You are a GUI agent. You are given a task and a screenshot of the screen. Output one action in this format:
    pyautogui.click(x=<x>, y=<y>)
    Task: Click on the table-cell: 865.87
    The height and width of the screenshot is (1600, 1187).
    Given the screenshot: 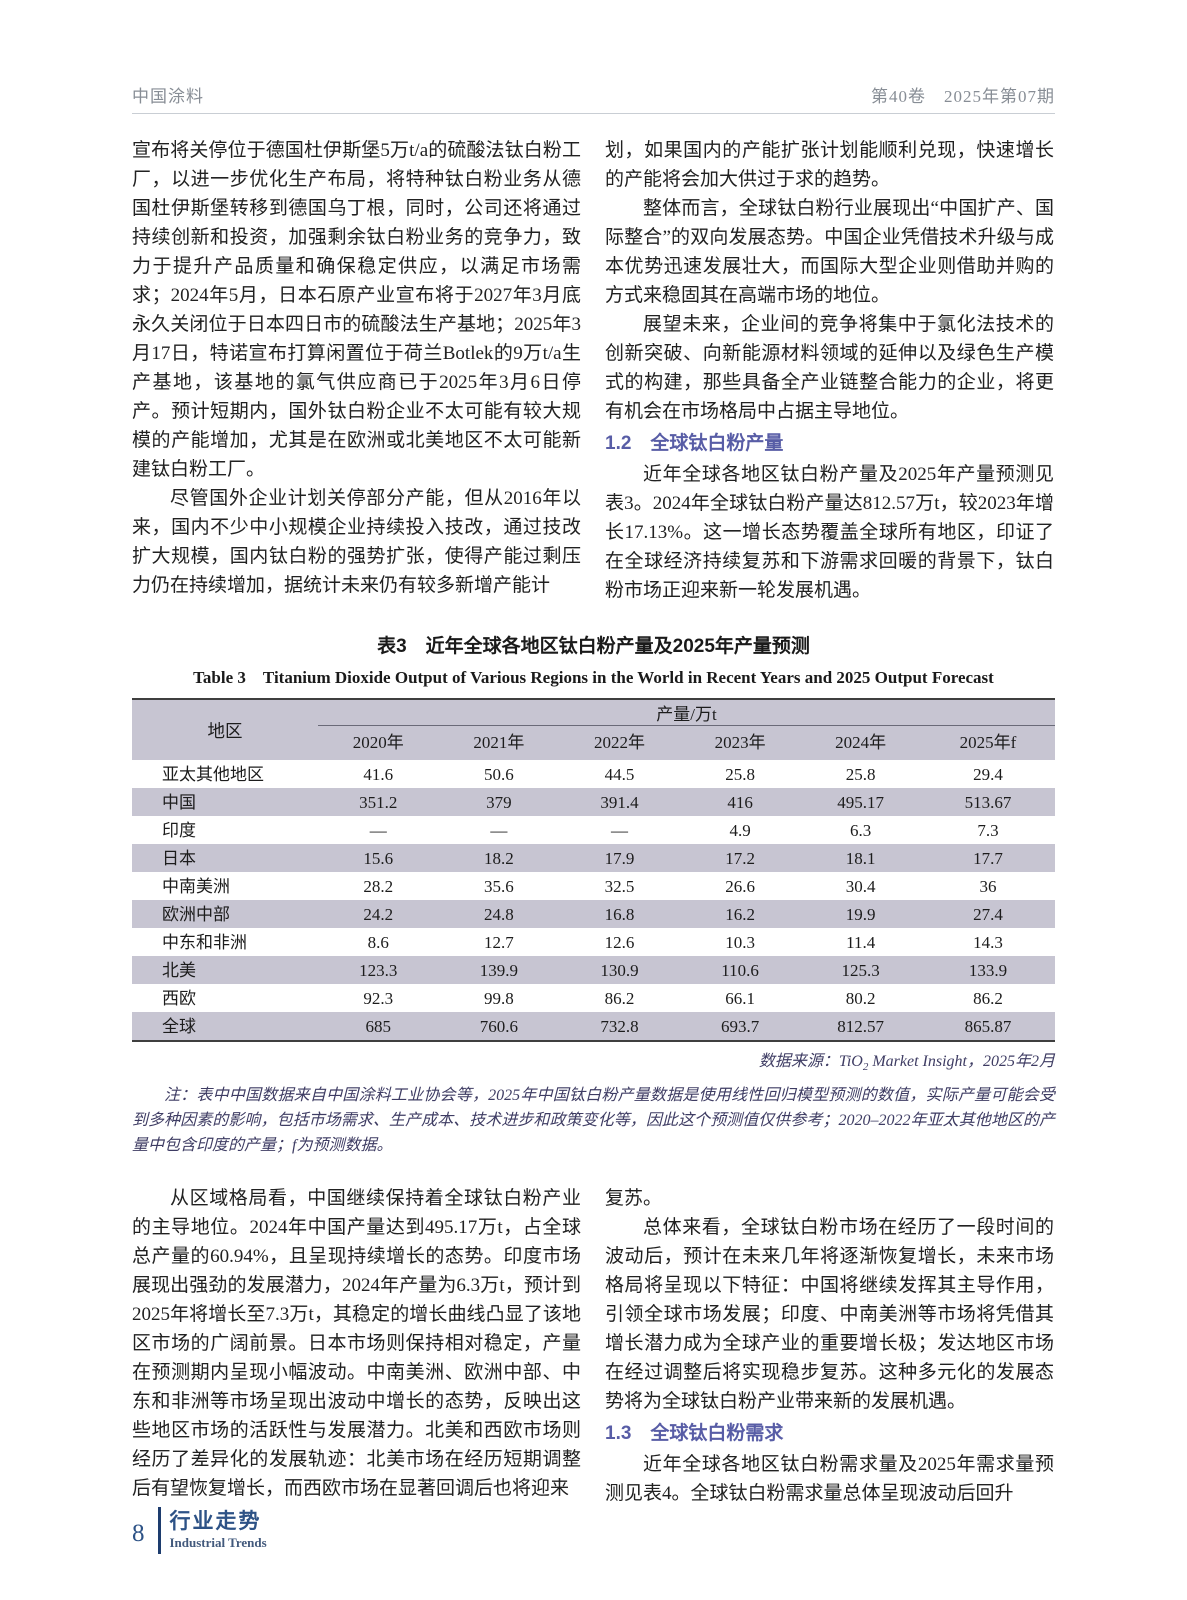 What is the action you would take?
    pyautogui.click(x=988, y=1026)
    